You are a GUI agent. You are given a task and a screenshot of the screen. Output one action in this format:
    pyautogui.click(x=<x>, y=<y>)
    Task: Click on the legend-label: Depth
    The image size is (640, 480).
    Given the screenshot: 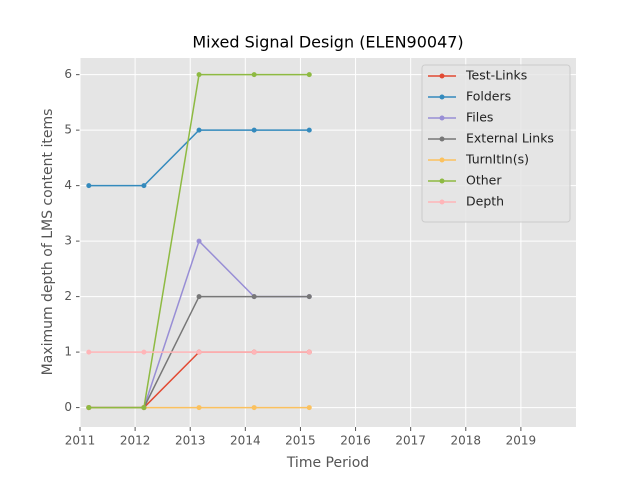 What is the action you would take?
    pyautogui.click(x=485, y=201)
    